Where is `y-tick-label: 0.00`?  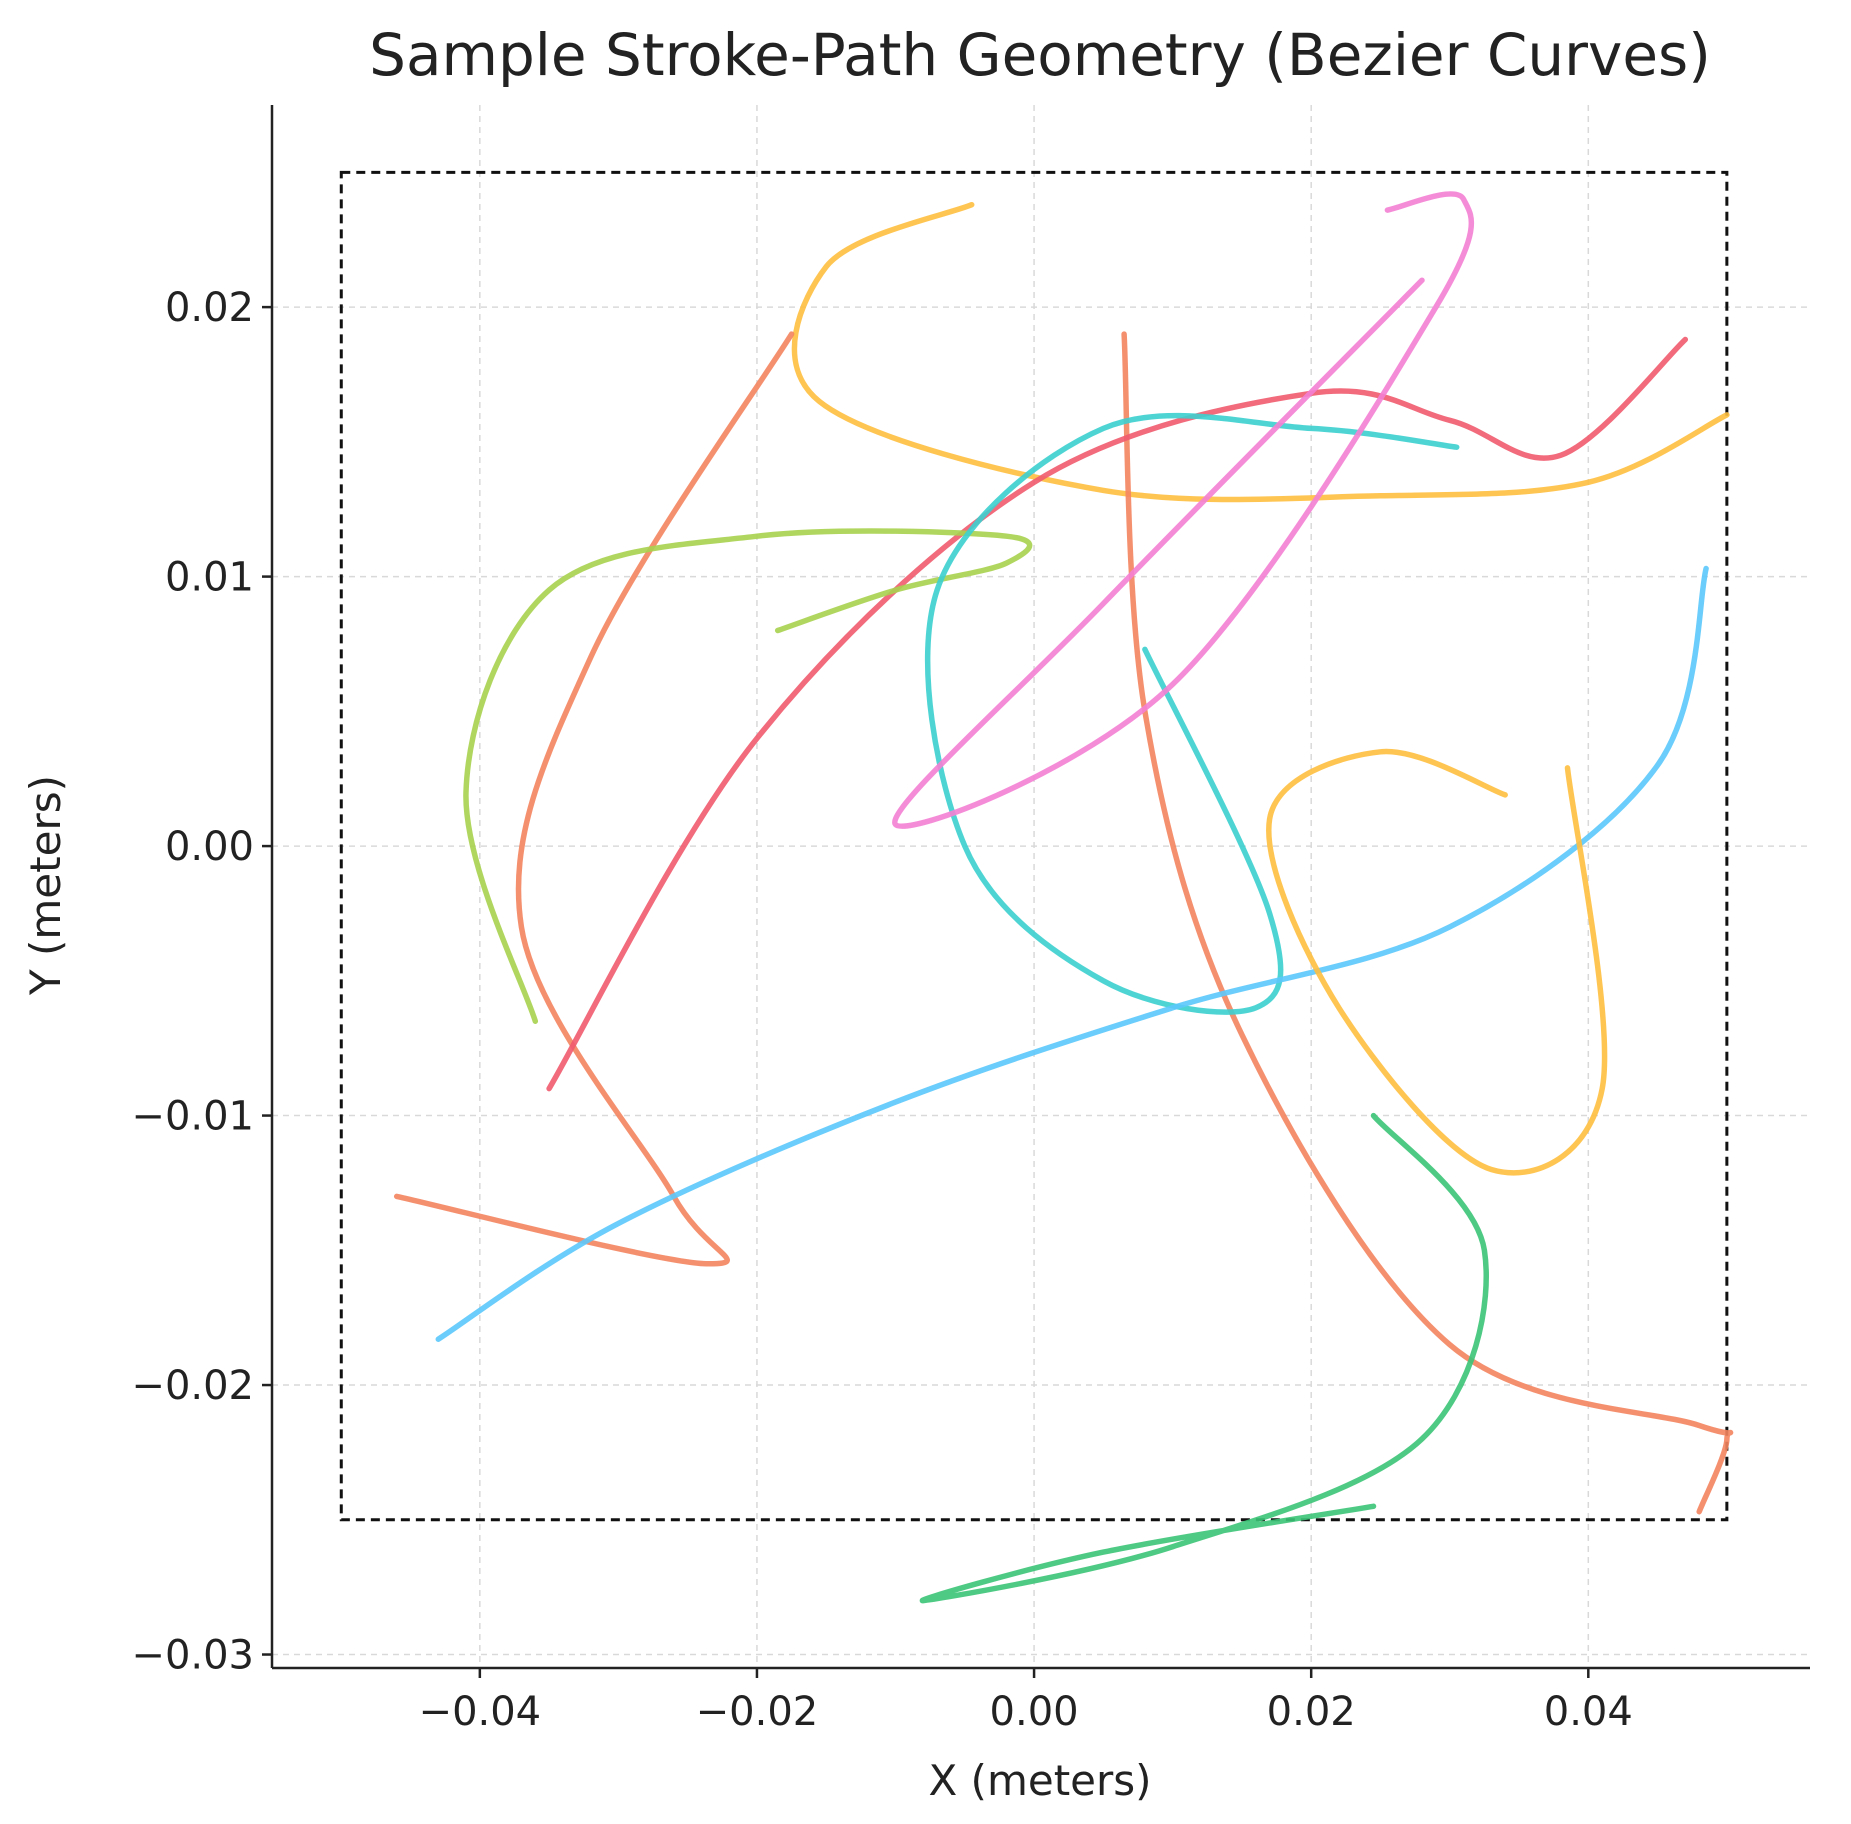
y-tick-label: 0.00 is located at coordinates (209, 847).